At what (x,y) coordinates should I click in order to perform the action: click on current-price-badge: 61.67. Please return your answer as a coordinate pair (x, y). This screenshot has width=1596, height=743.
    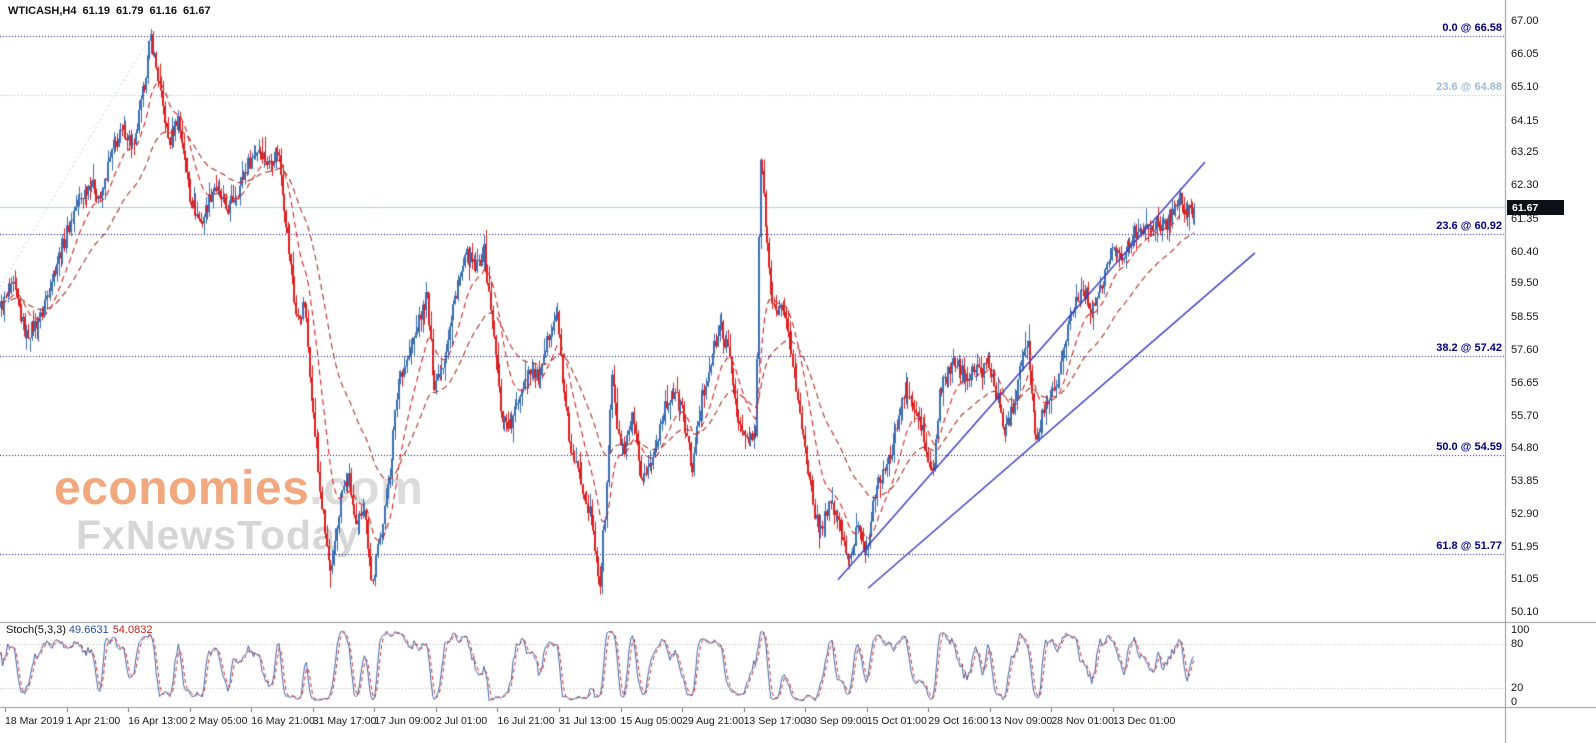
    Looking at the image, I should click on (1535, 208).